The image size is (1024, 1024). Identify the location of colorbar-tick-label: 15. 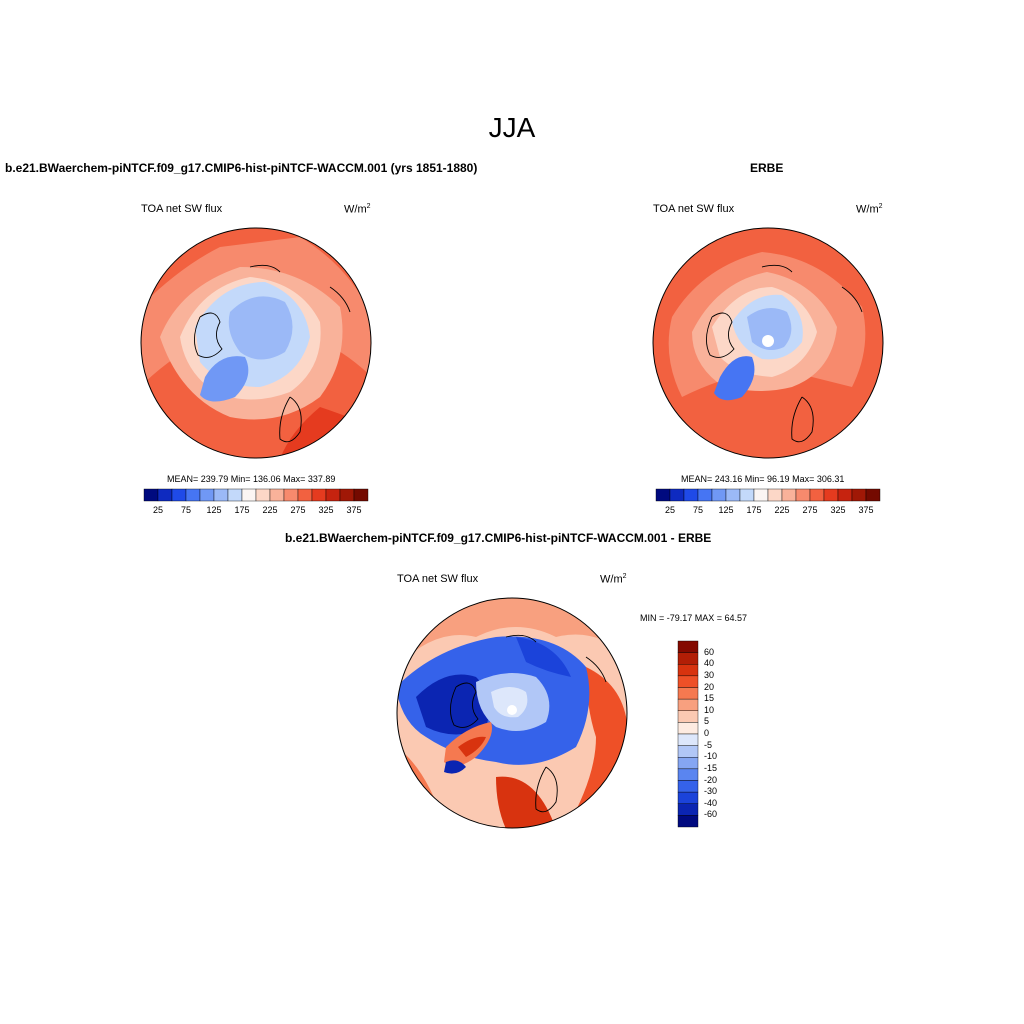
(709, 698).